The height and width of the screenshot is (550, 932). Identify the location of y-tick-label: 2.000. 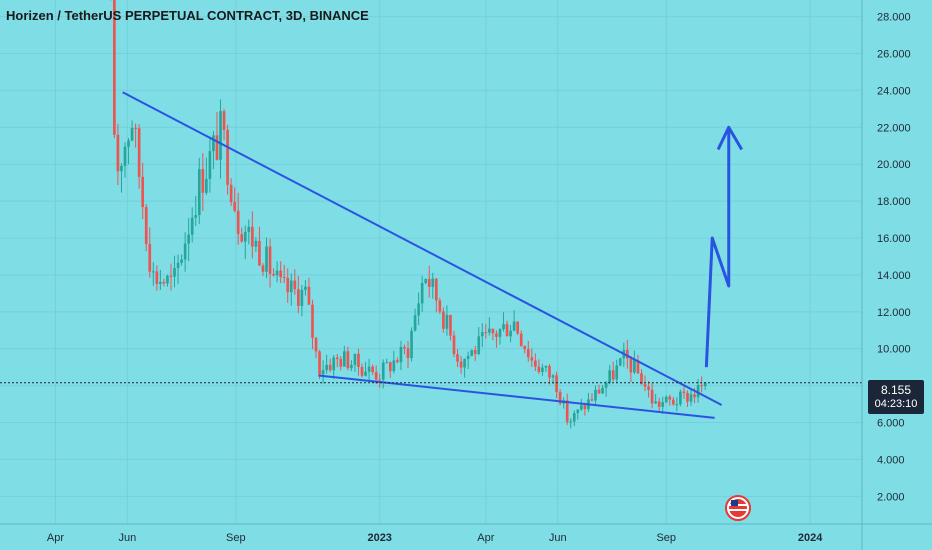
(891, 497).